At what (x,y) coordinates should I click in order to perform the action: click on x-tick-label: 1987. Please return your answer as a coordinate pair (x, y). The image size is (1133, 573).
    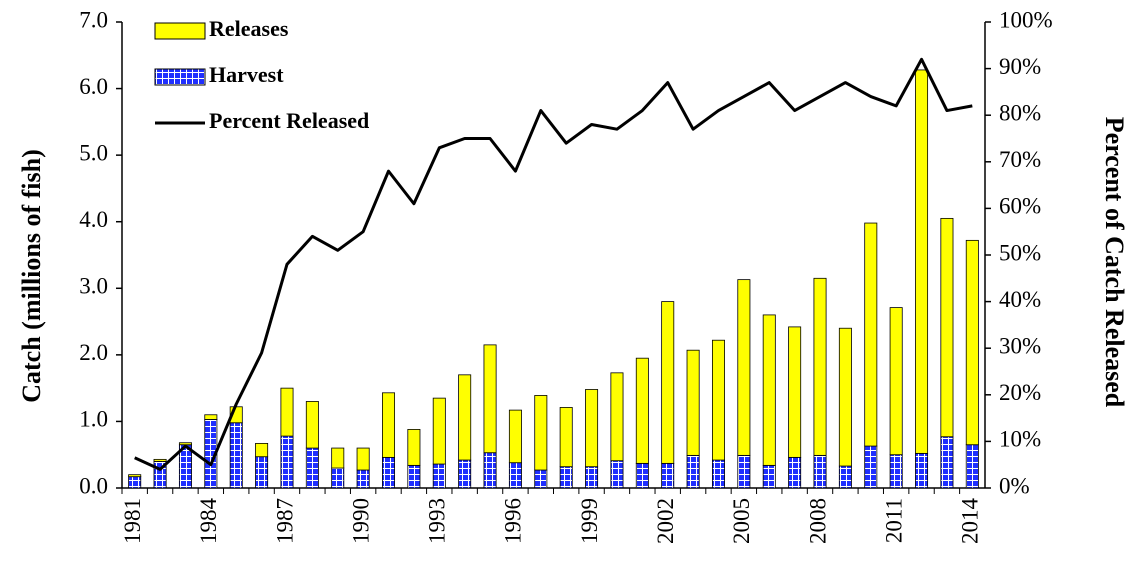
    Looking at the image, I should click on (284, 521).